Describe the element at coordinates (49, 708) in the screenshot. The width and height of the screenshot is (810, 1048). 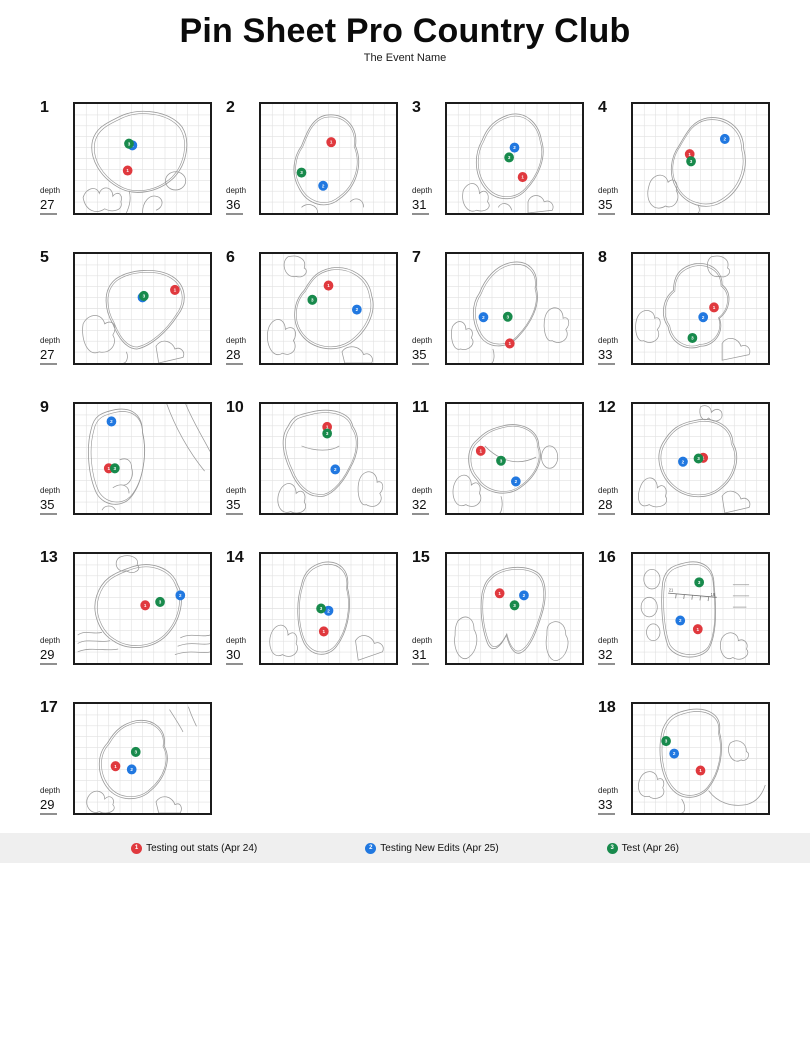
I see `hole-number: 17` at that location.